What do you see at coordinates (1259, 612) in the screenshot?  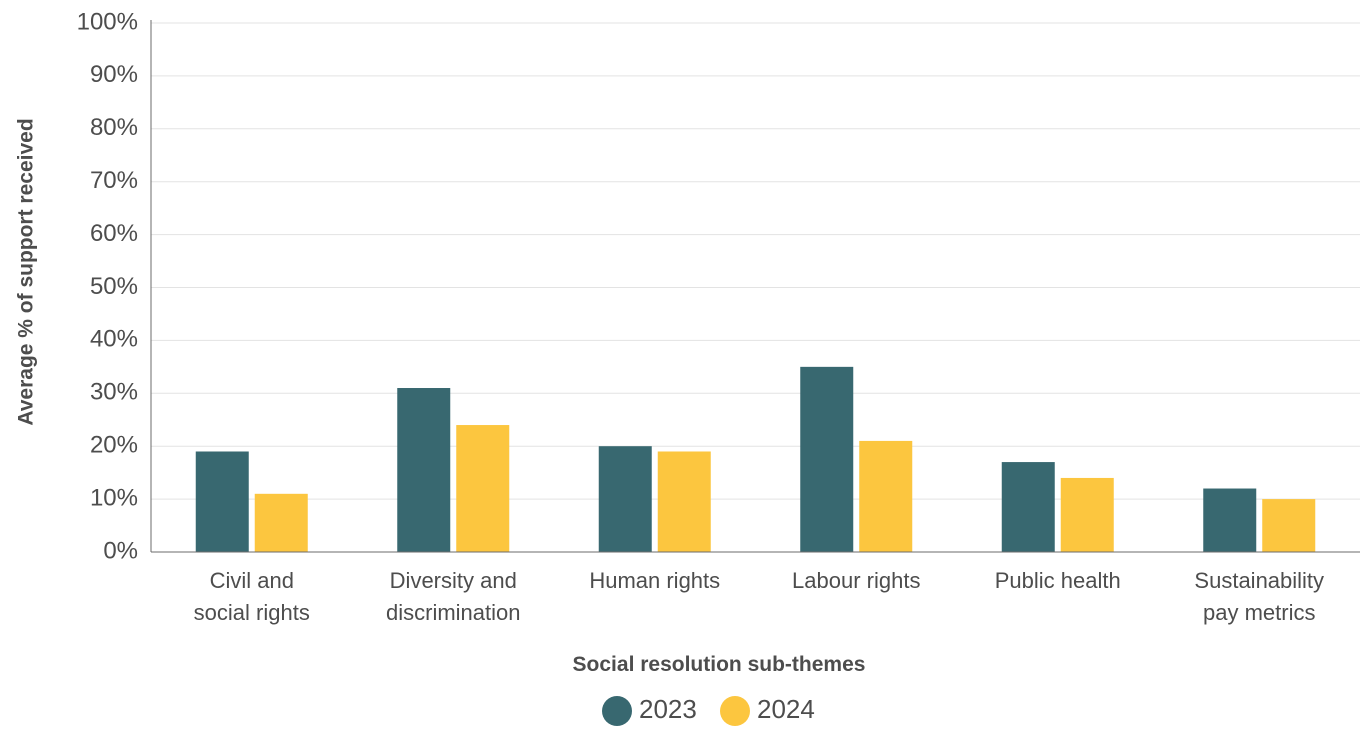 I see `x-category-label: pay metrics` at bounding box center [1259, 612].